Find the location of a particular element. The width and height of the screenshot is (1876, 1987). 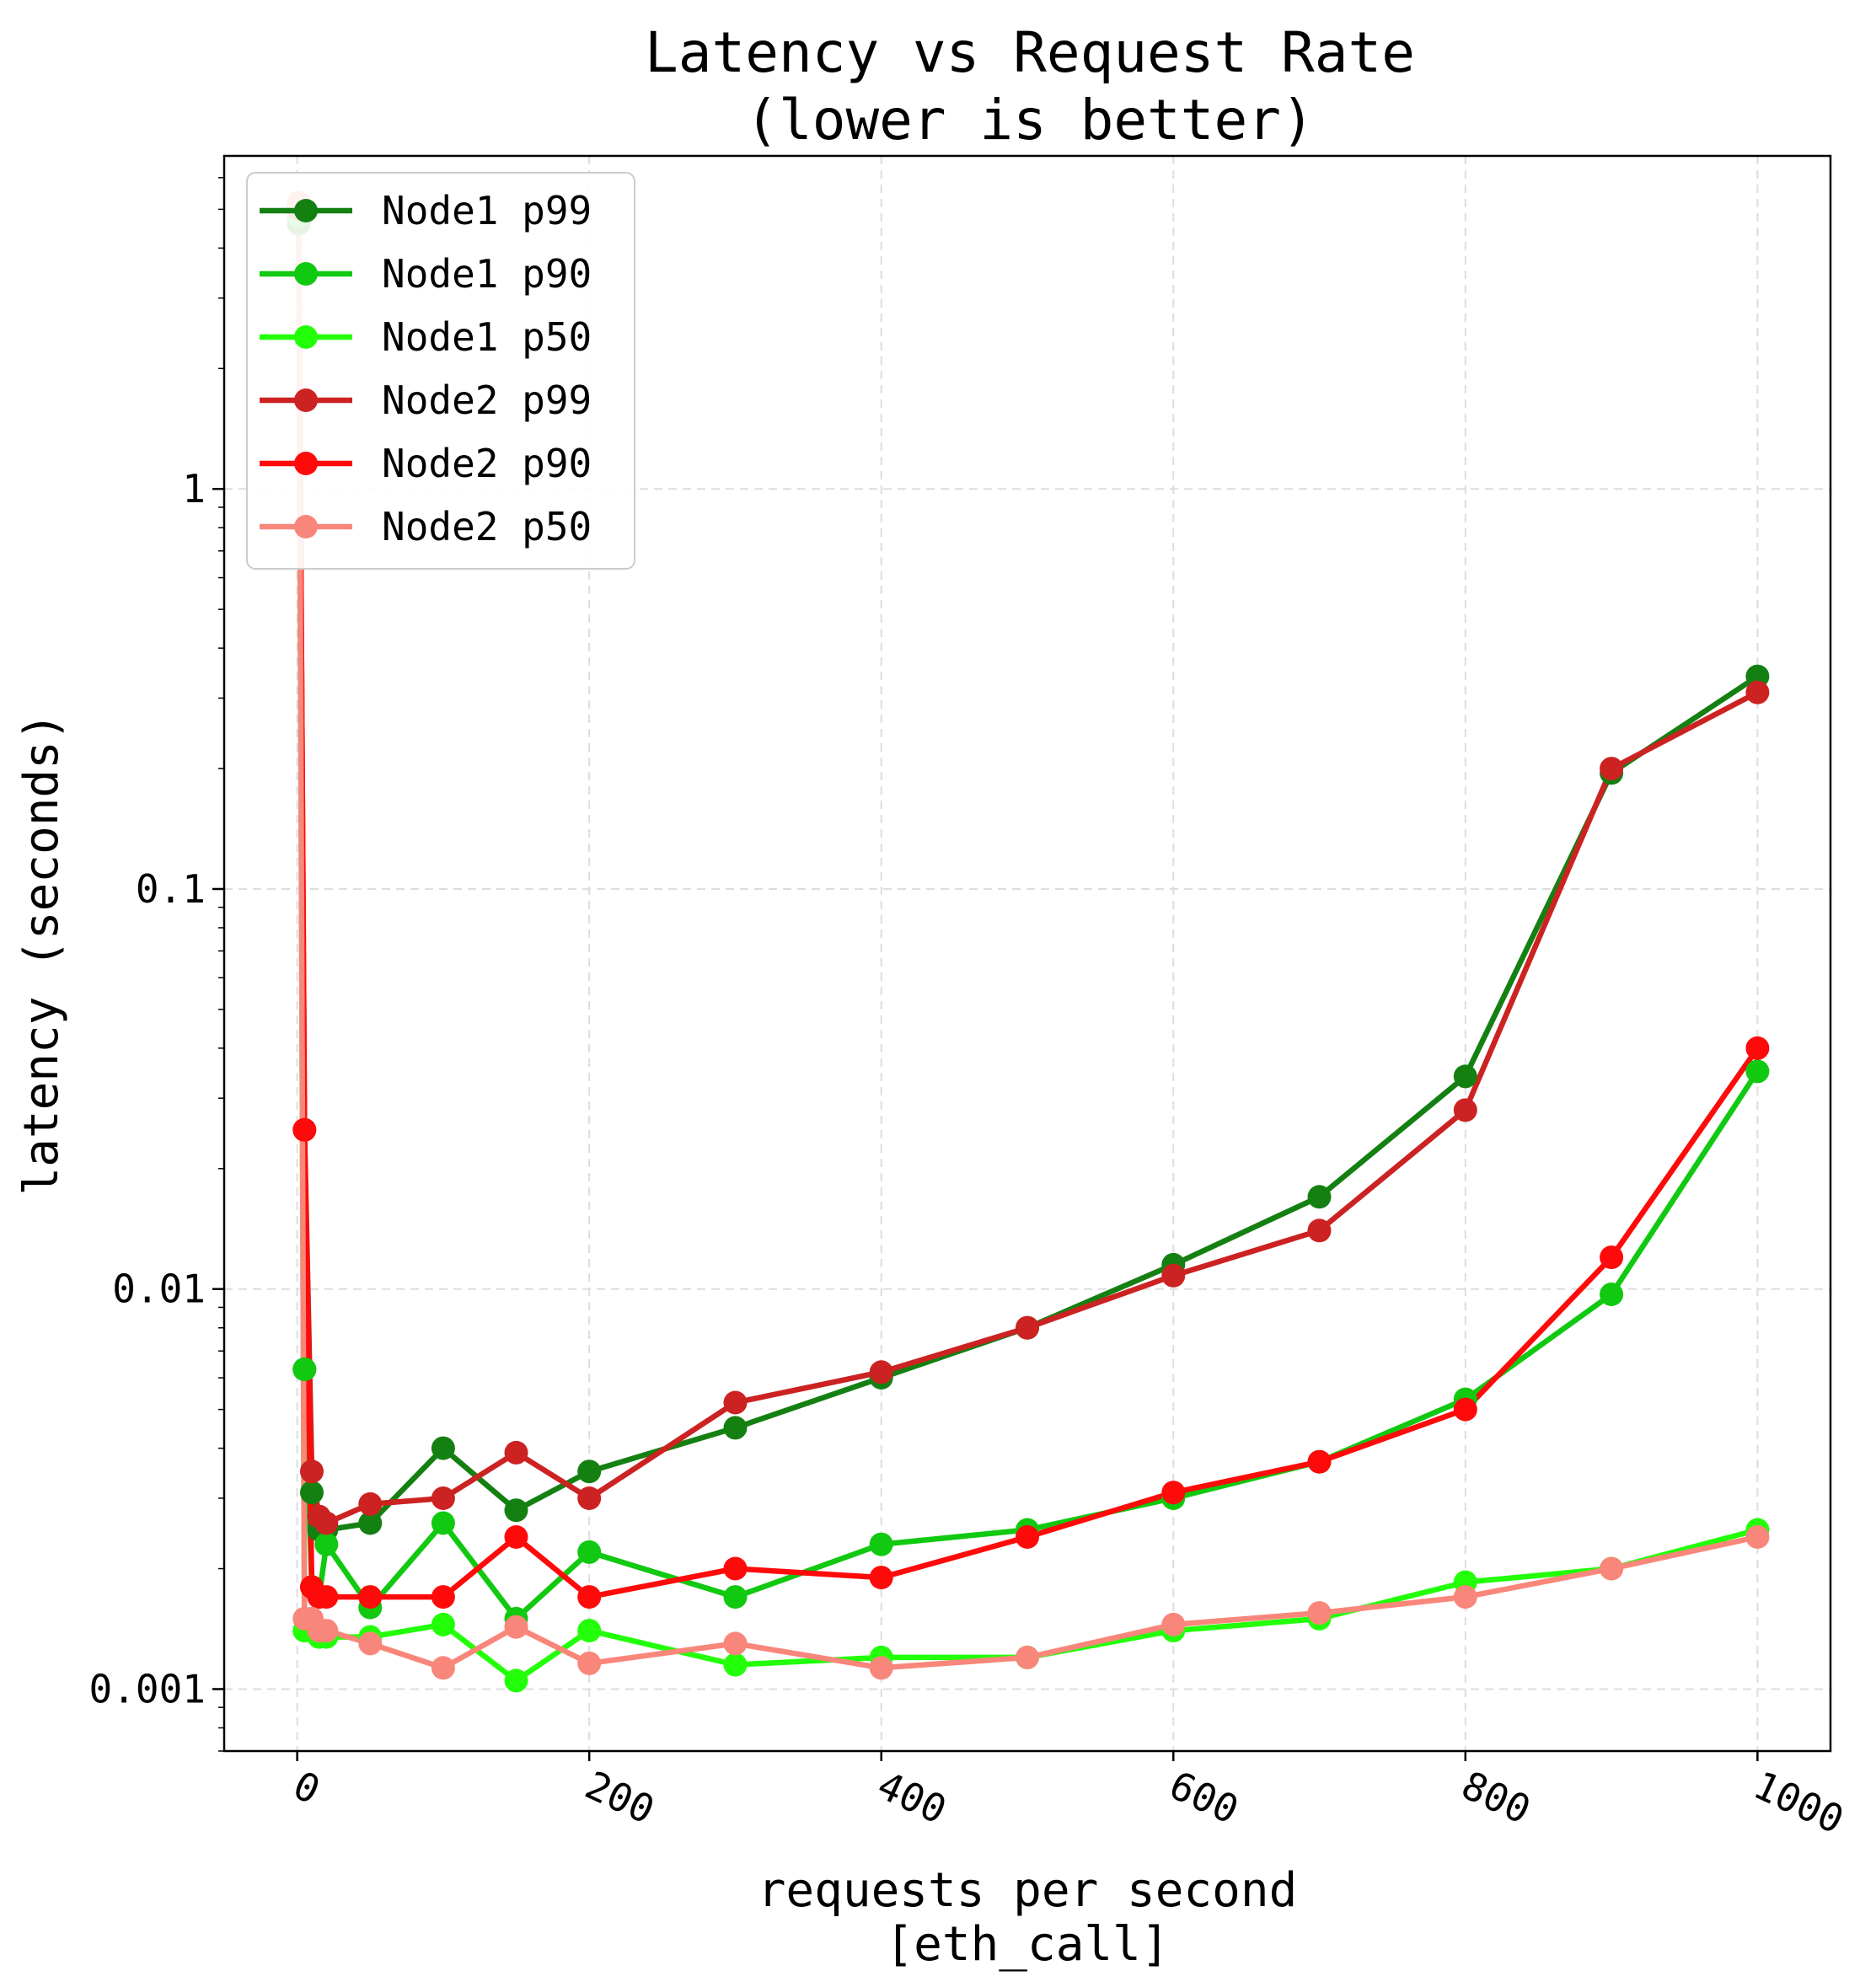

x-tick-label: 0 is located at coordinates (307, 1787).